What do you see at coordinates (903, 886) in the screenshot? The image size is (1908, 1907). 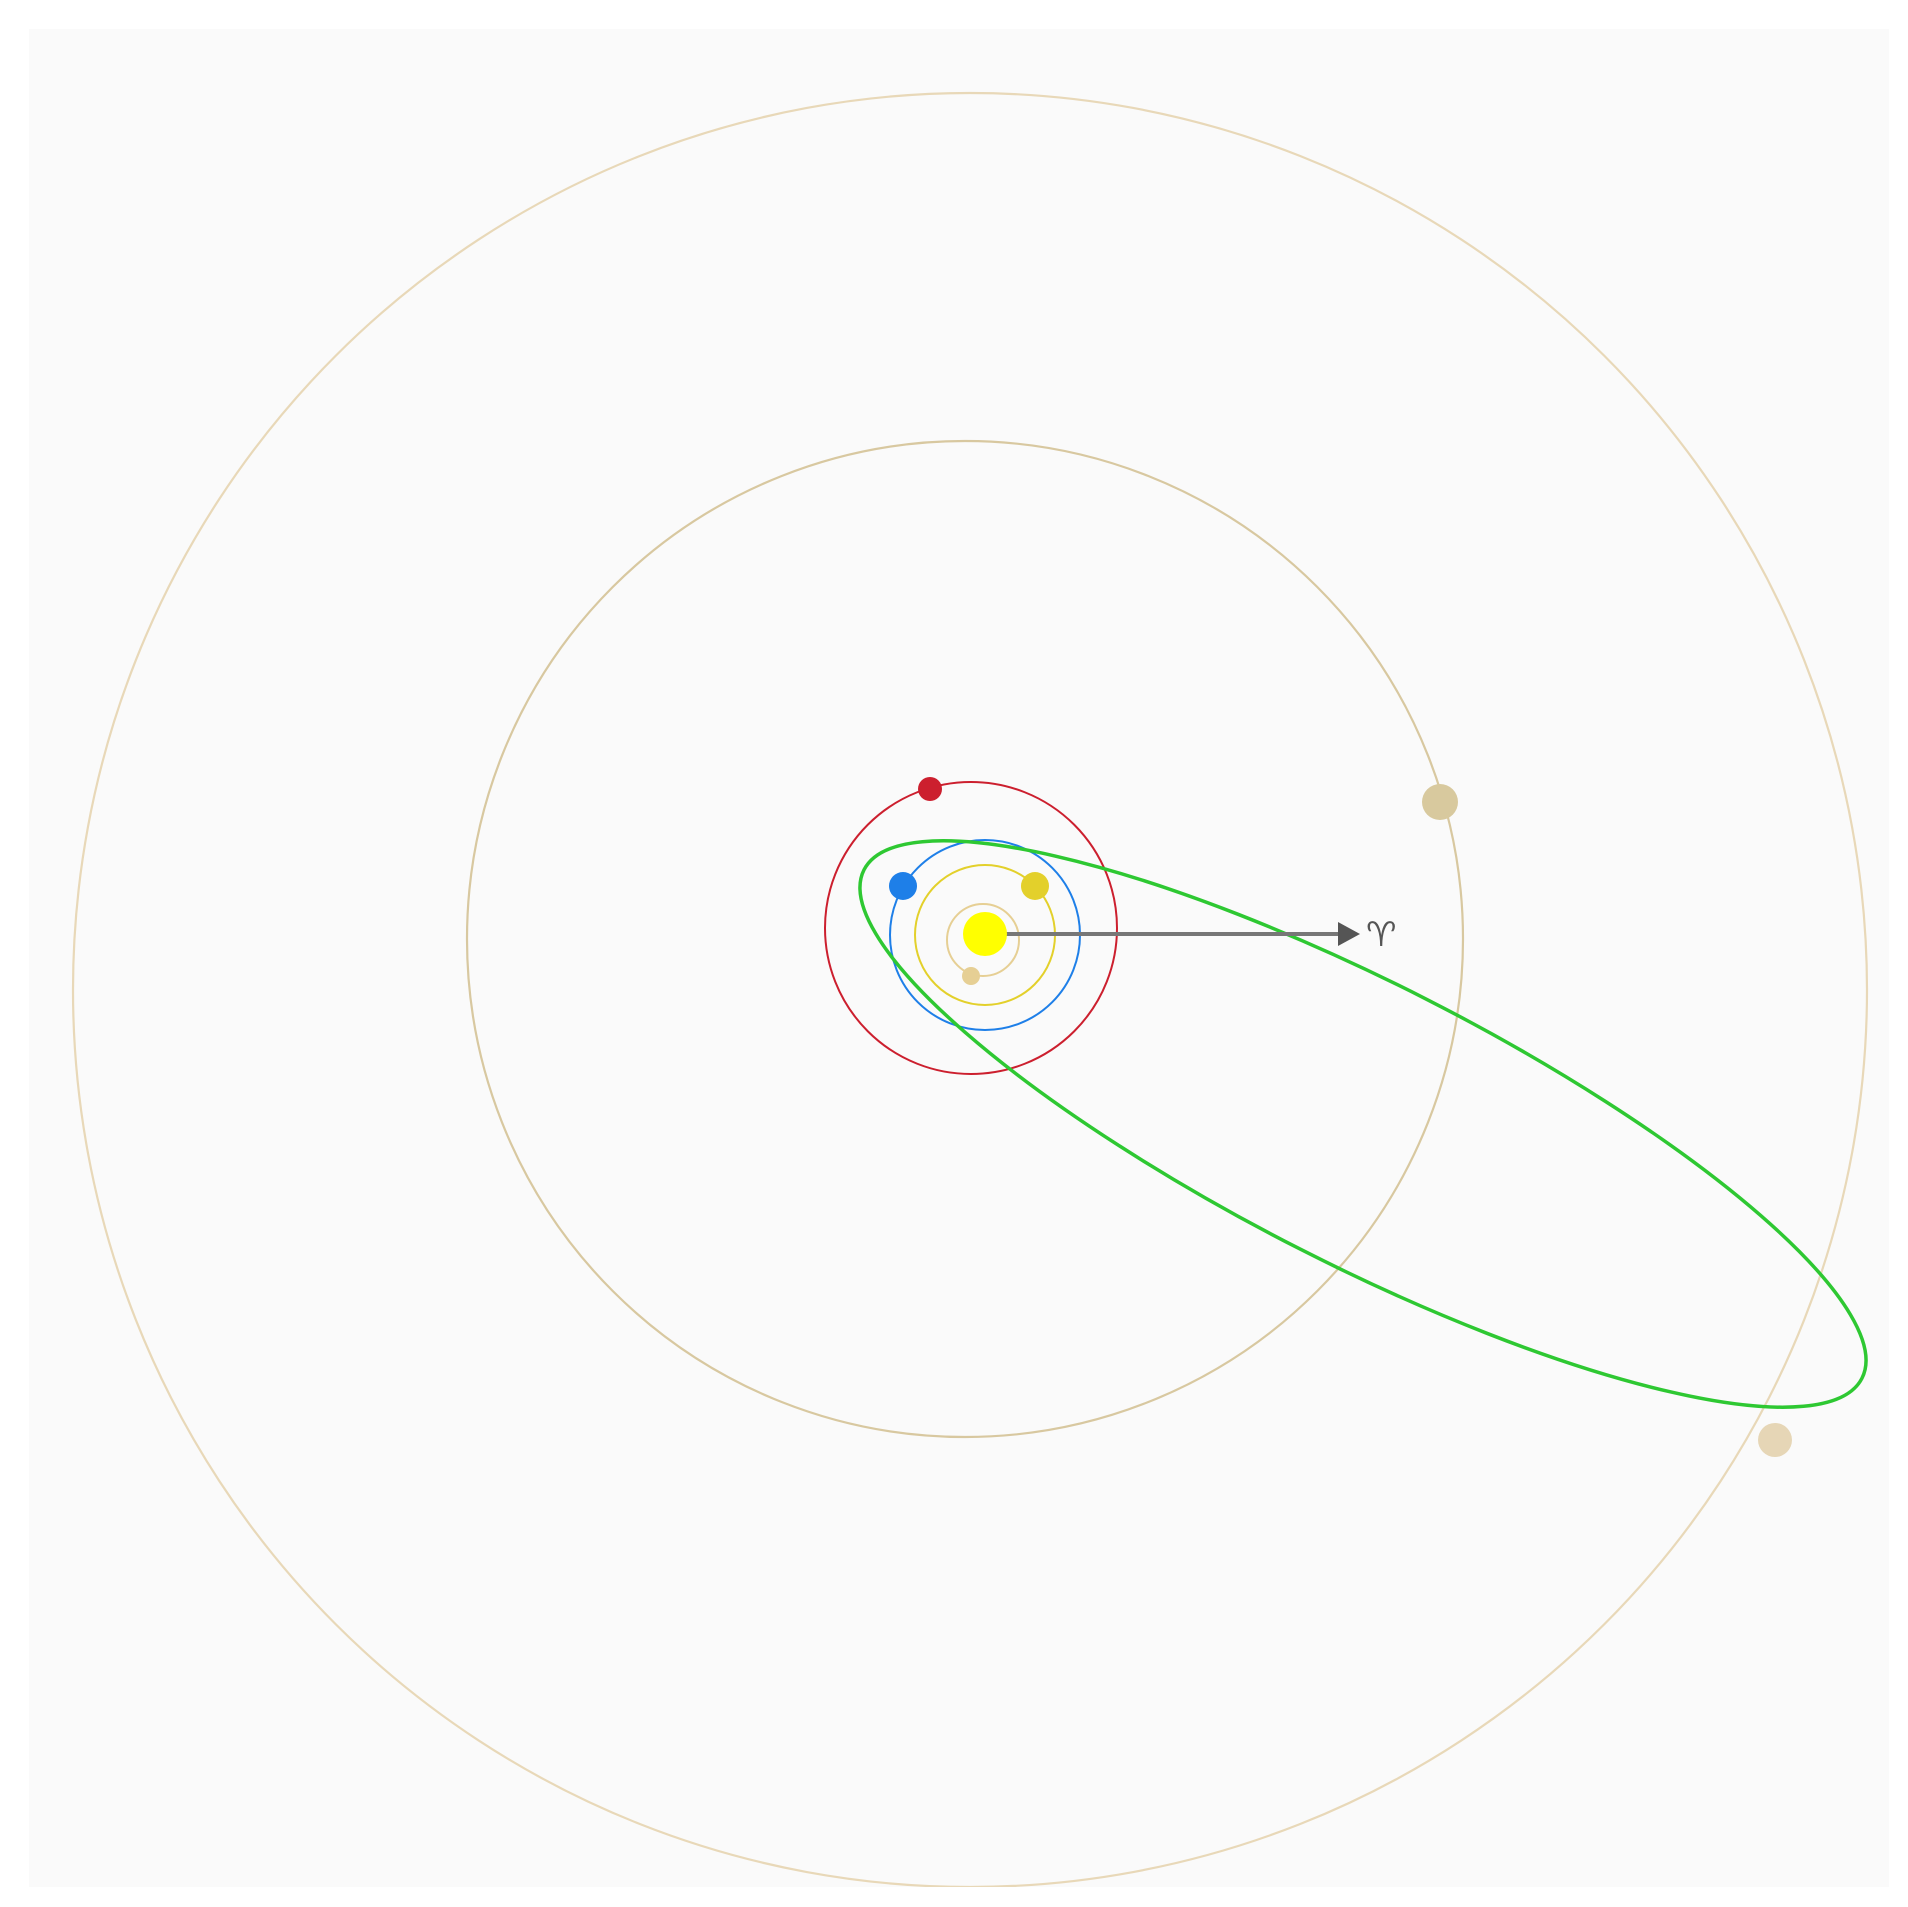 I see `earth-planet` at bounding box center [903, 886].